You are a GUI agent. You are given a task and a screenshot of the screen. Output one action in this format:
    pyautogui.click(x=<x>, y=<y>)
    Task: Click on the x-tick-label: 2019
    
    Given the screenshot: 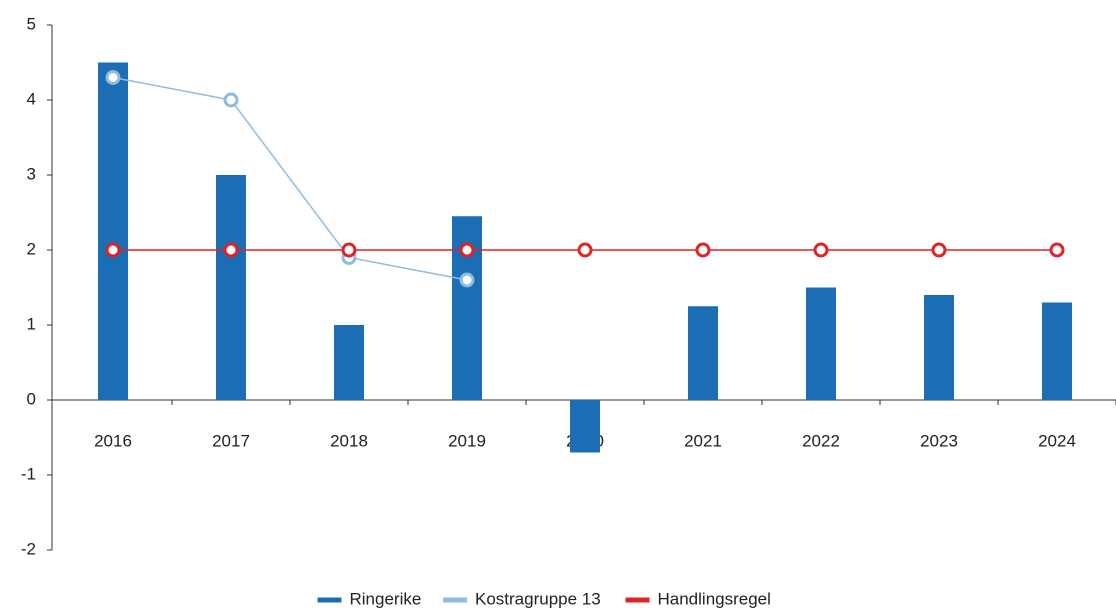 What is the action you would take?
    pyautogui.click(x=467, y=440)
    